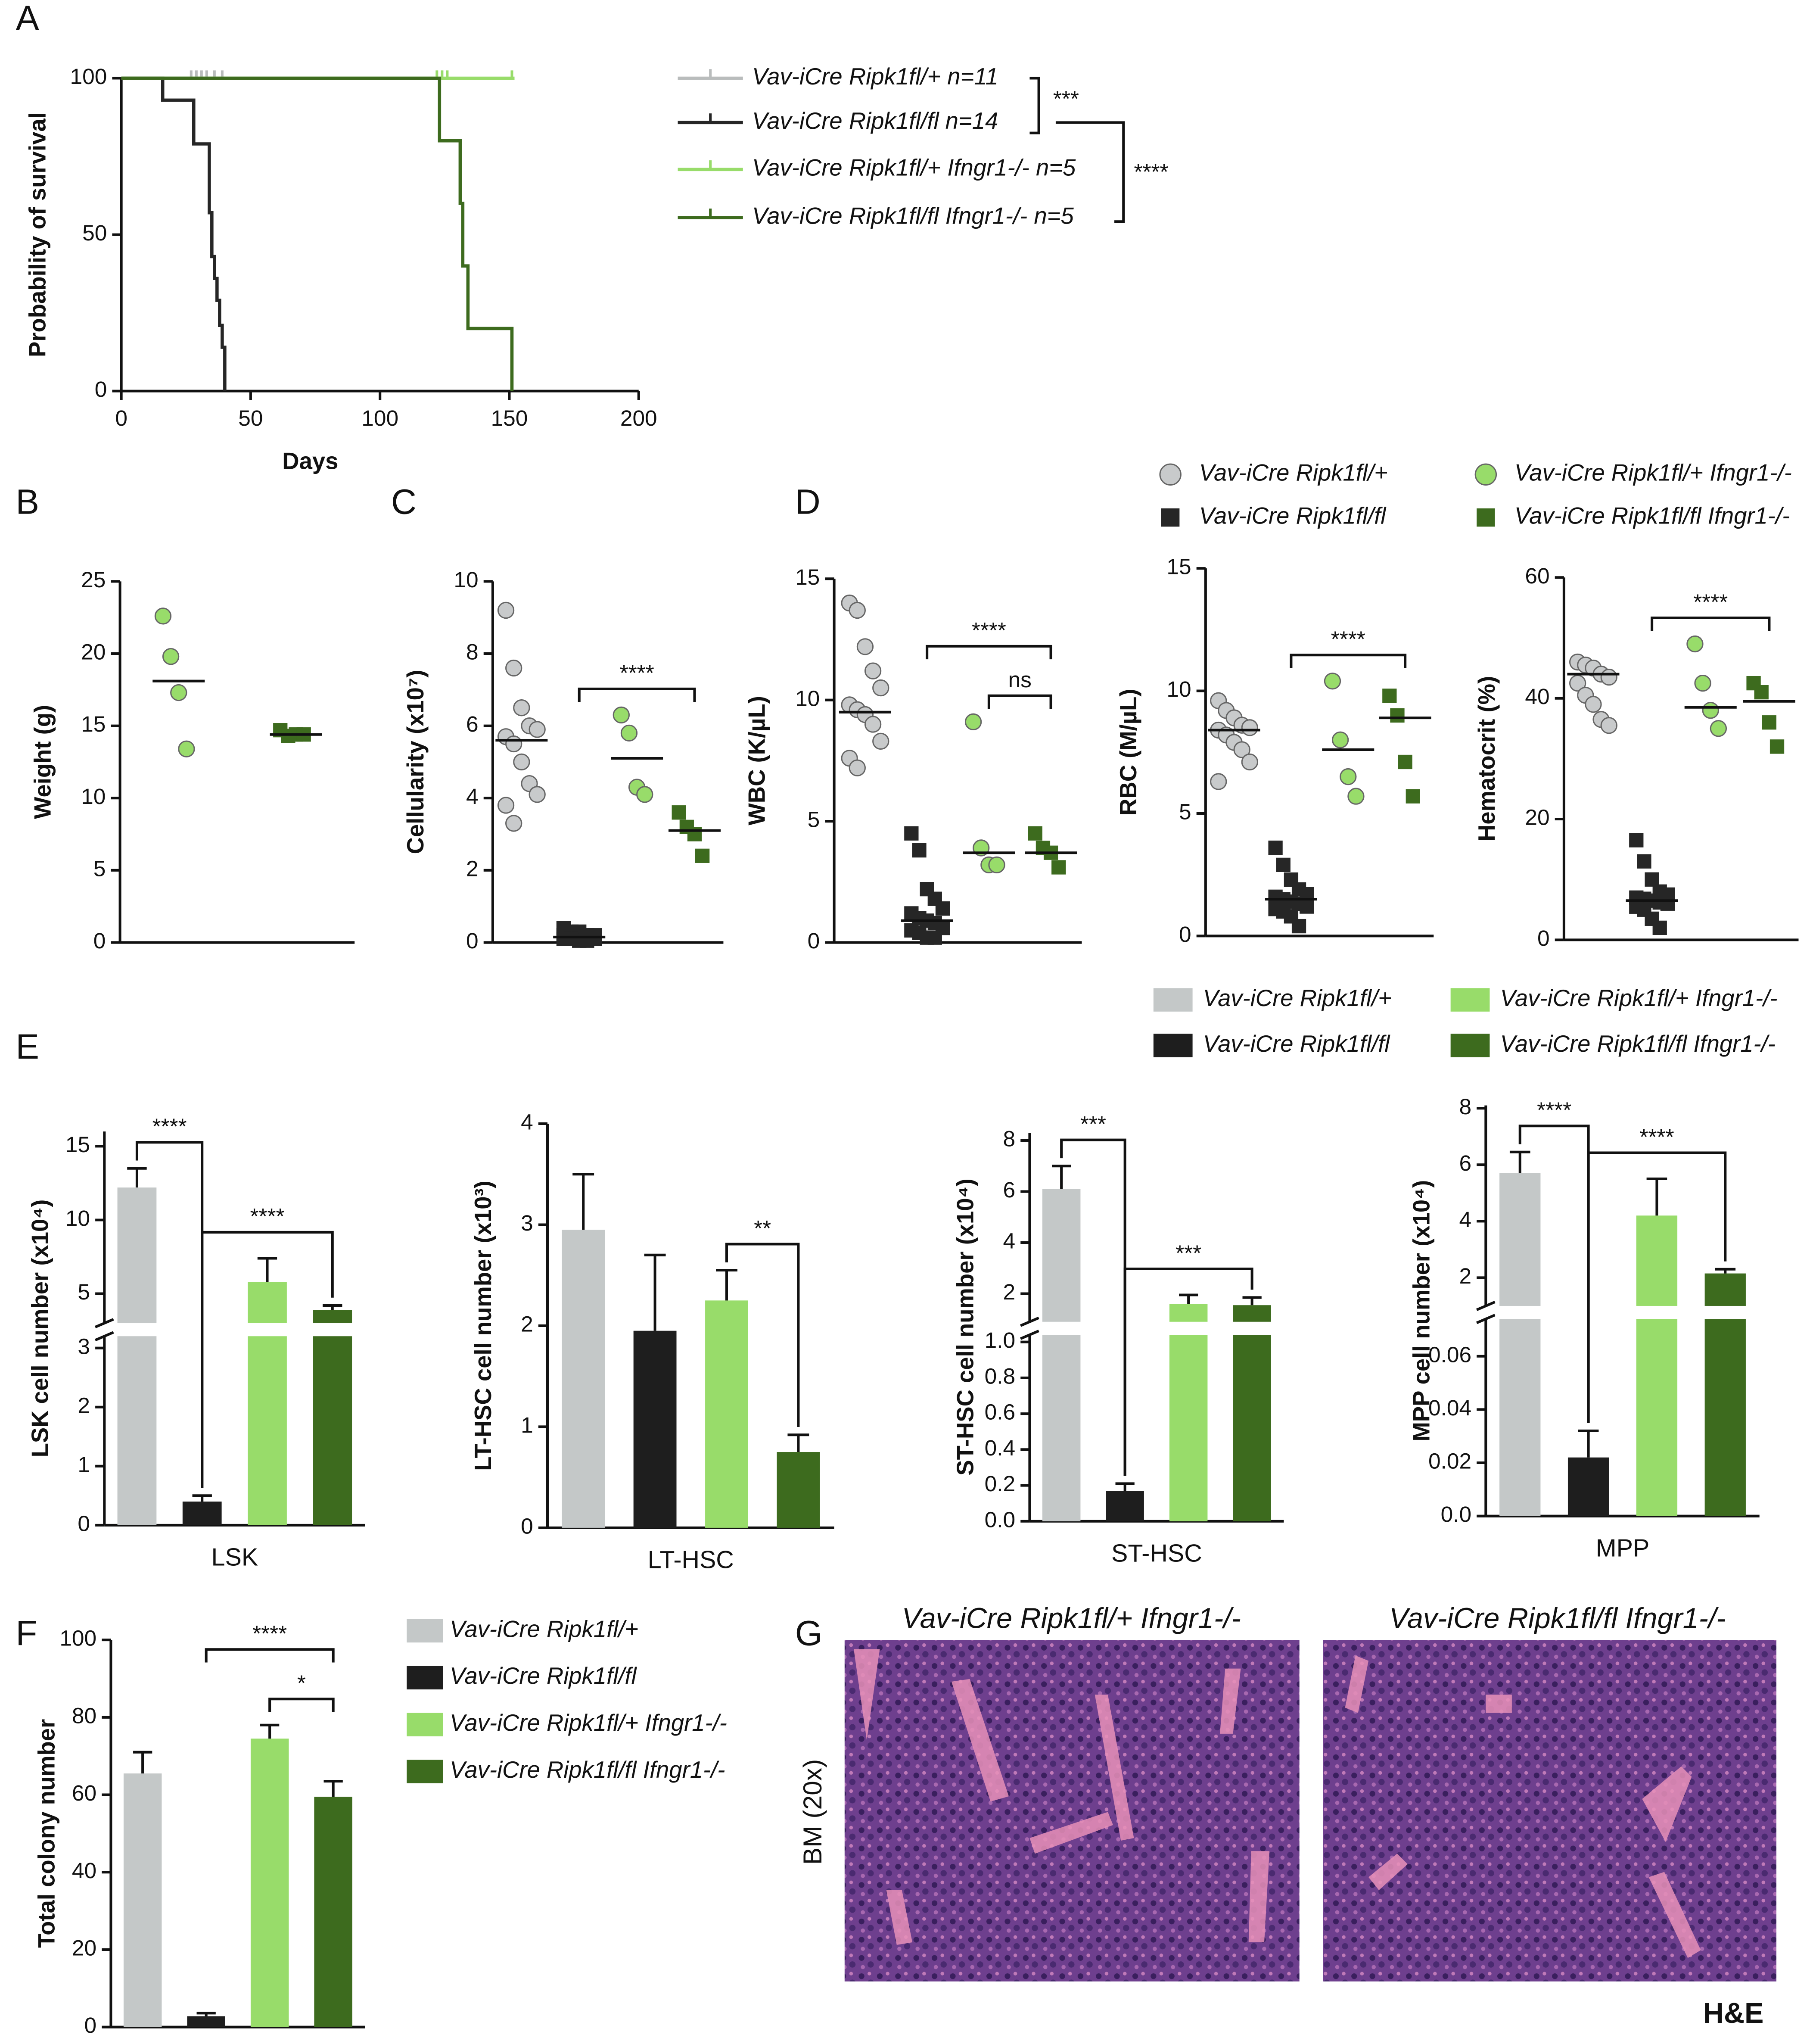  I want to click on y-axis-label: LT-HSC cell number (x10³), so click(483, 1326).